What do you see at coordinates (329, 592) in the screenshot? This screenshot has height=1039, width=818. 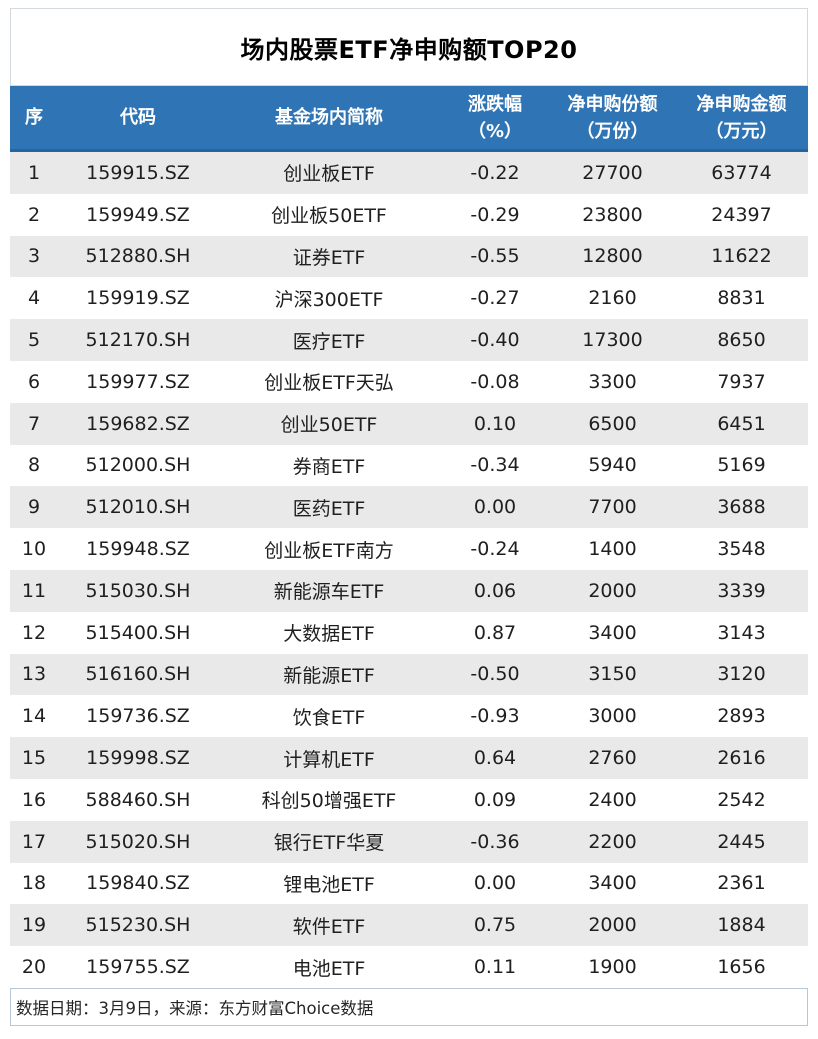 I see `cell-fund-name: 新能源车ETF` at bounding box center [329, 592].